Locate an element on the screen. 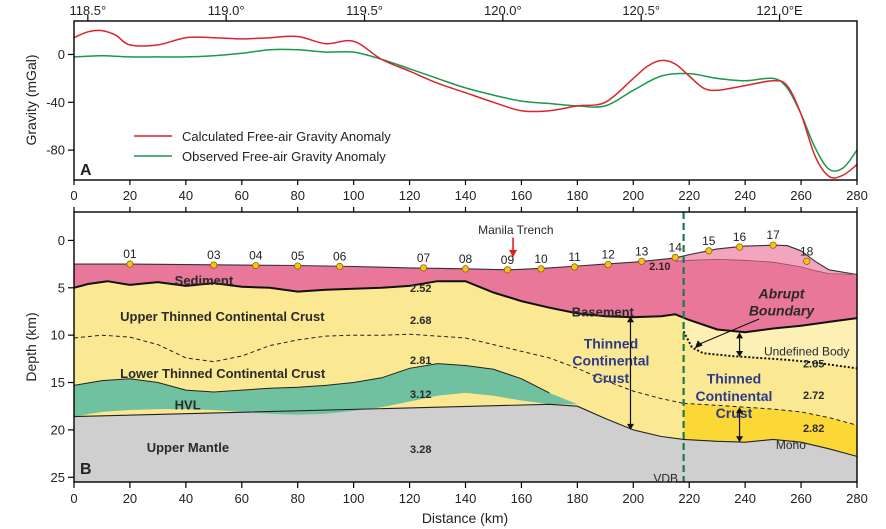  model-annotation-label: VDB is located at coordinates (665, 478).